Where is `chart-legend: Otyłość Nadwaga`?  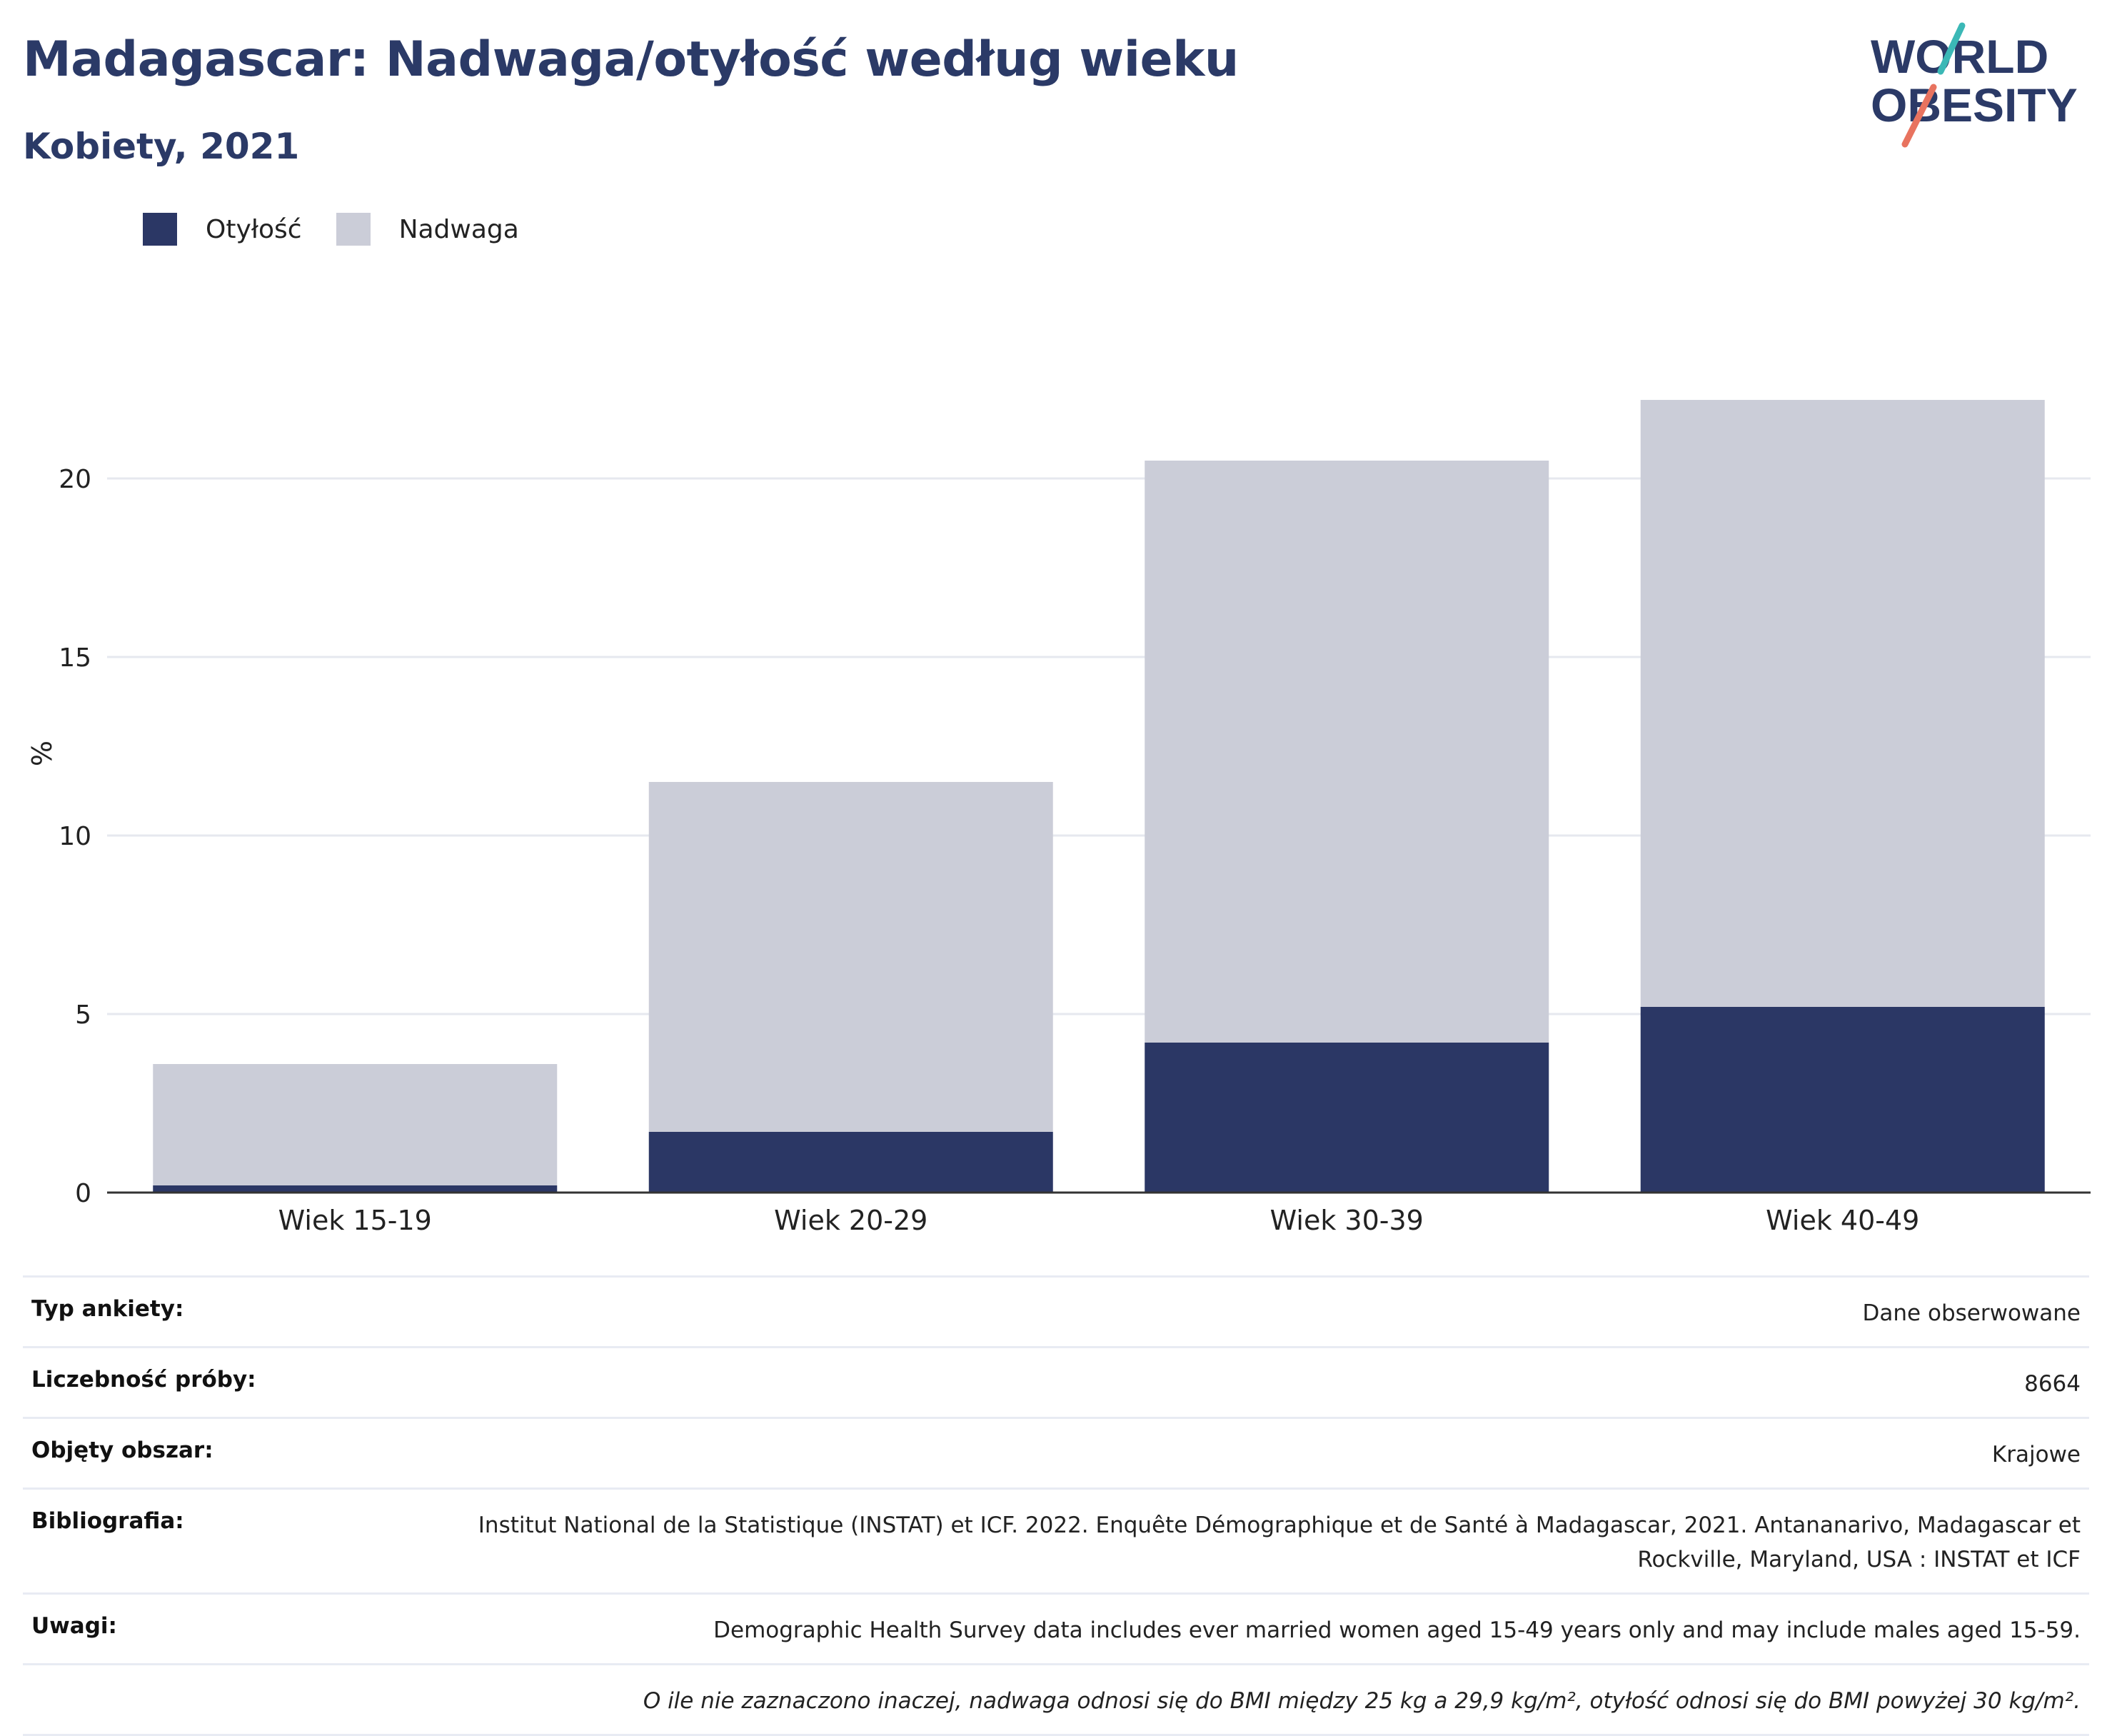
chart-legend: Otyłość Nadwaga is located at coordinates (348, 229).